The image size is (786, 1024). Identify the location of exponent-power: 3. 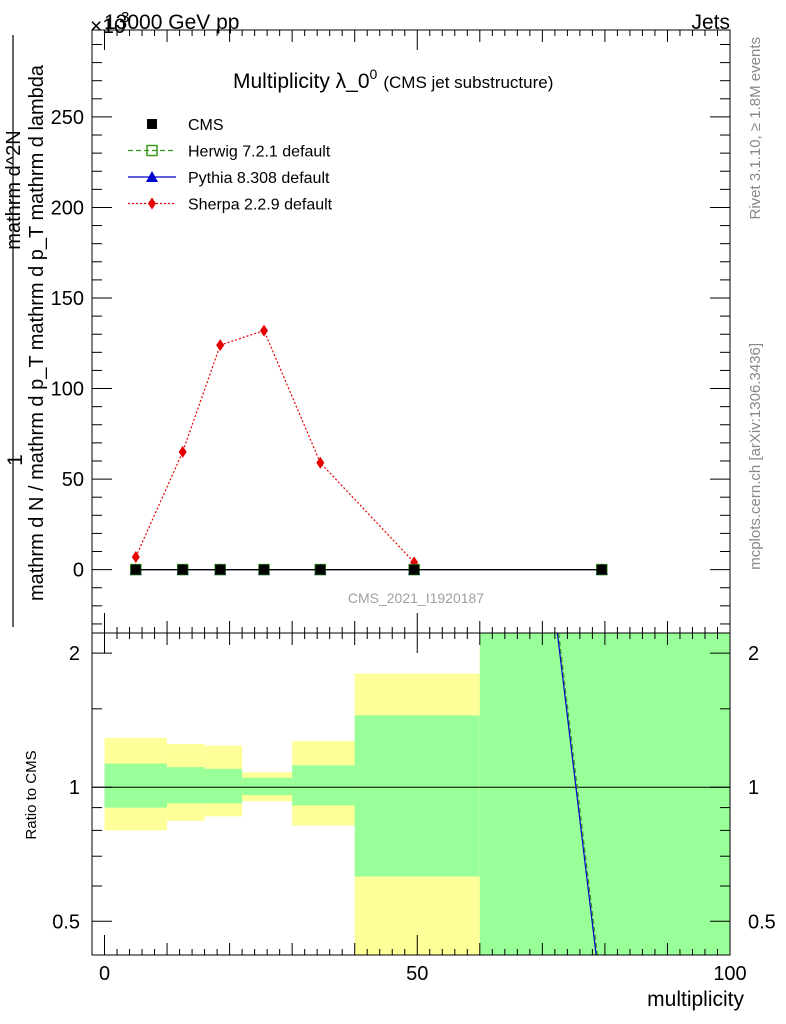
(125, 17).